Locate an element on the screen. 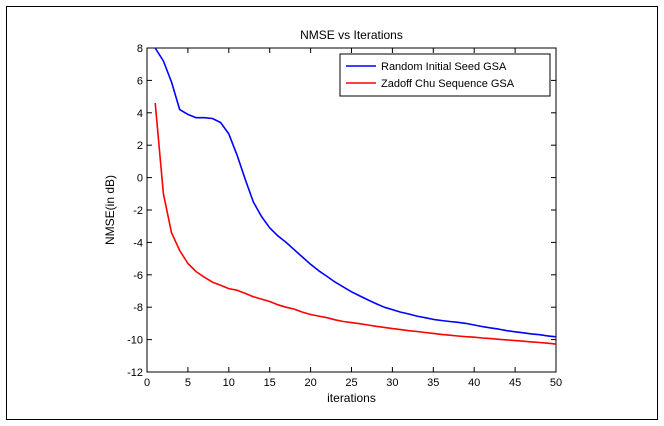  x-tick-label: 35 is located at coordinates (433, 383).